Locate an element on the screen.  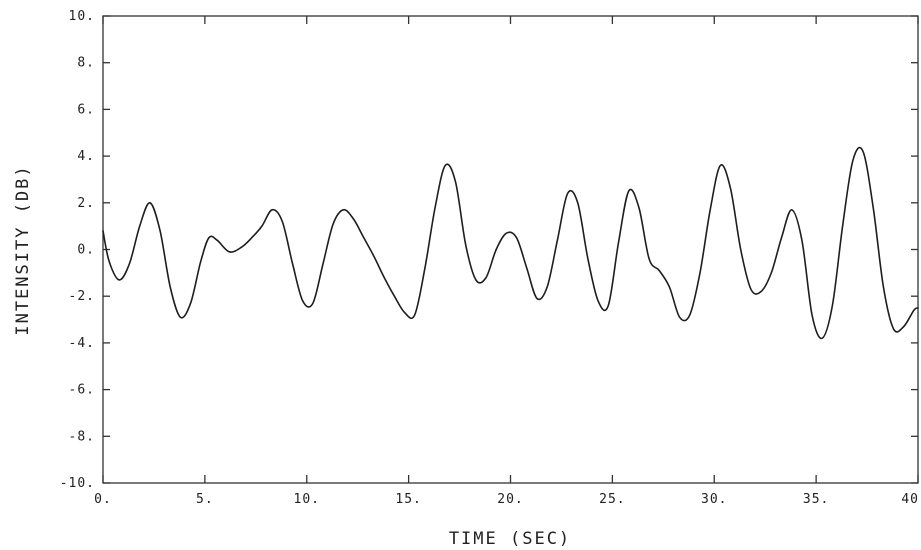
x-tick-label: 5. is located at coordinates (205, 499).